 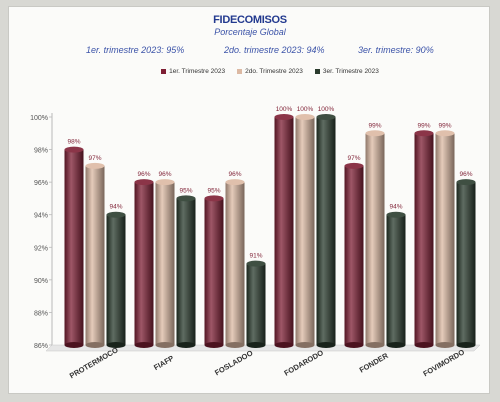 I want to click on bar-1-fovimordo, so click(x=424, y=239).